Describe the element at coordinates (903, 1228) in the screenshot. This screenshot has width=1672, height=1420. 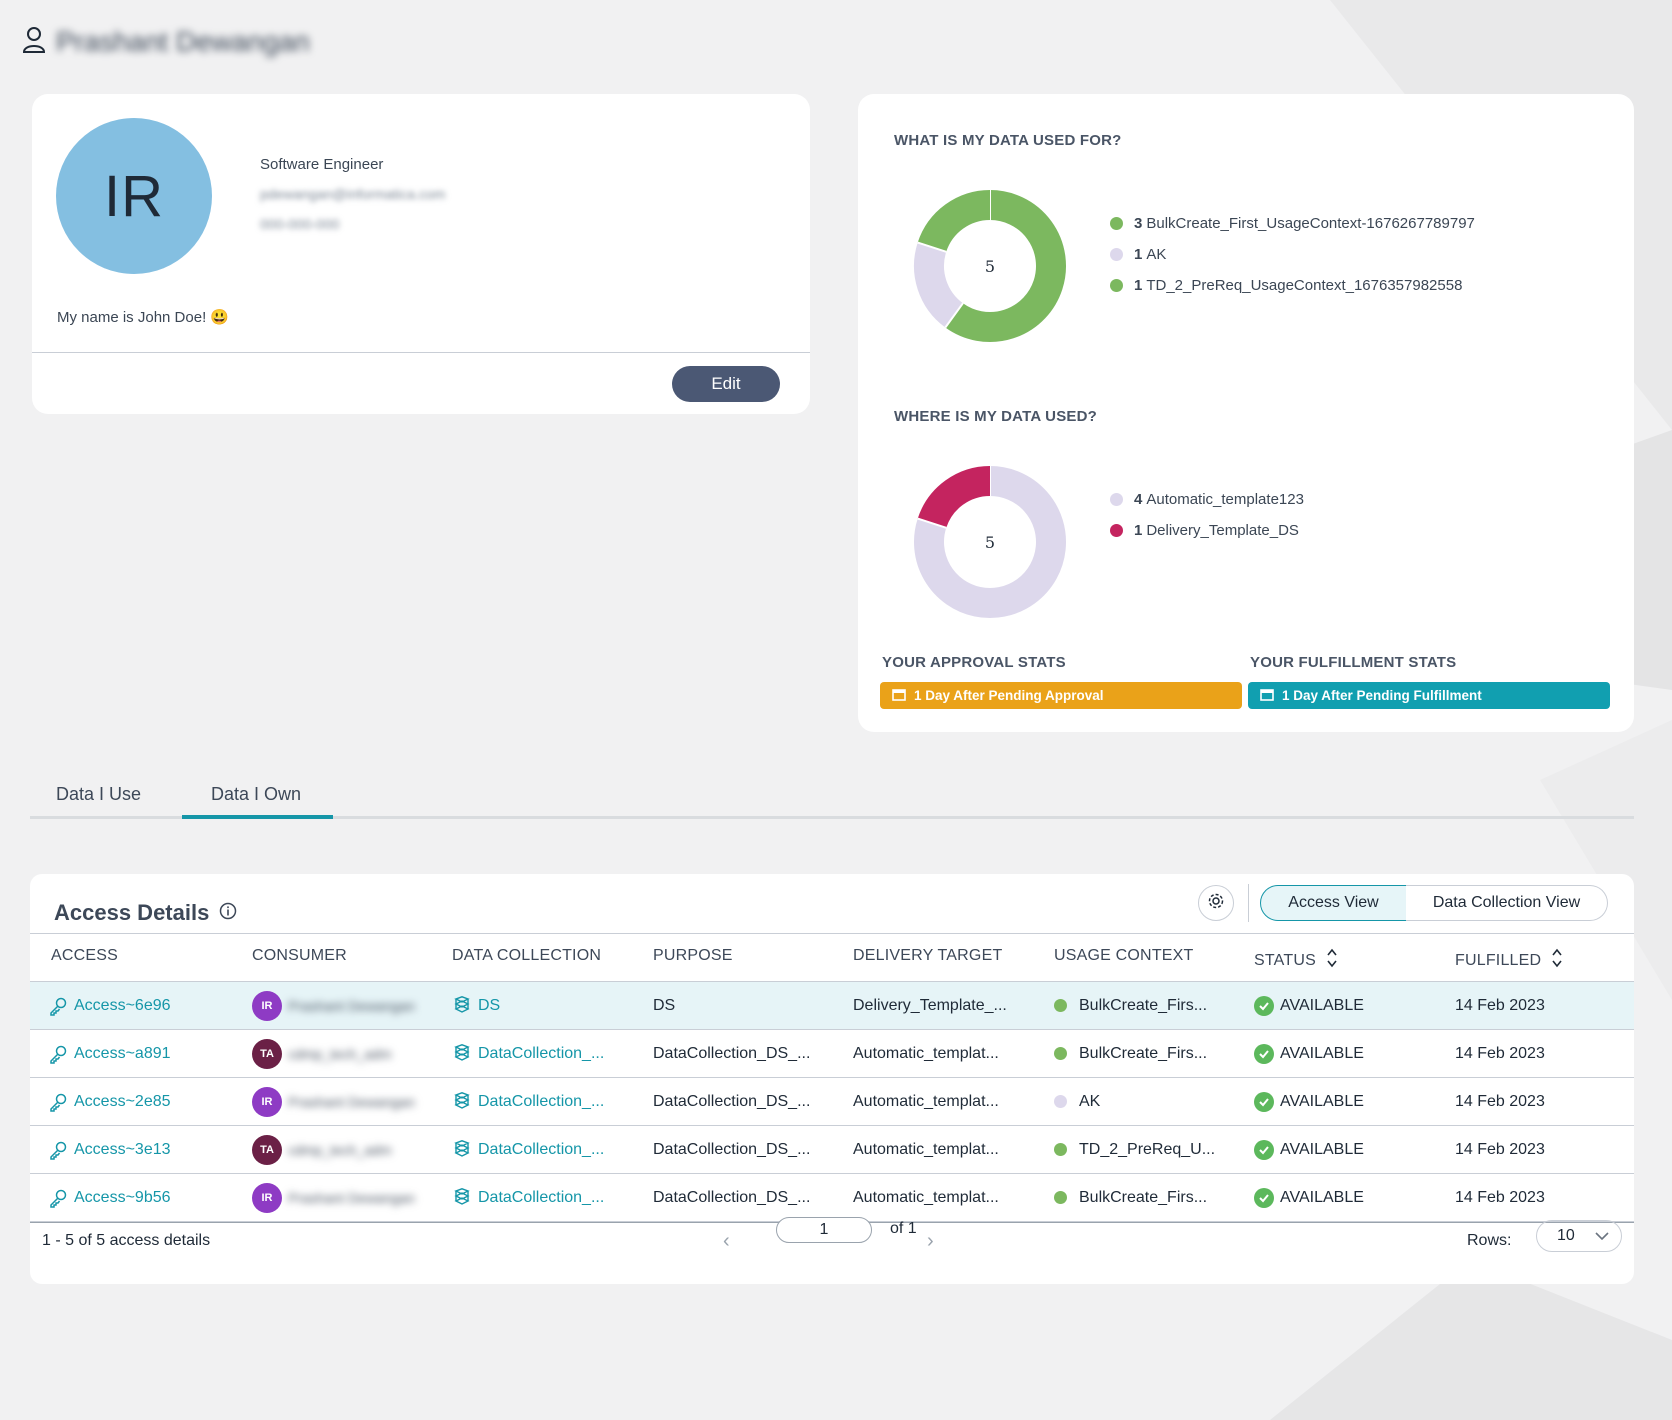
I see `page-count: of 1` at that location.